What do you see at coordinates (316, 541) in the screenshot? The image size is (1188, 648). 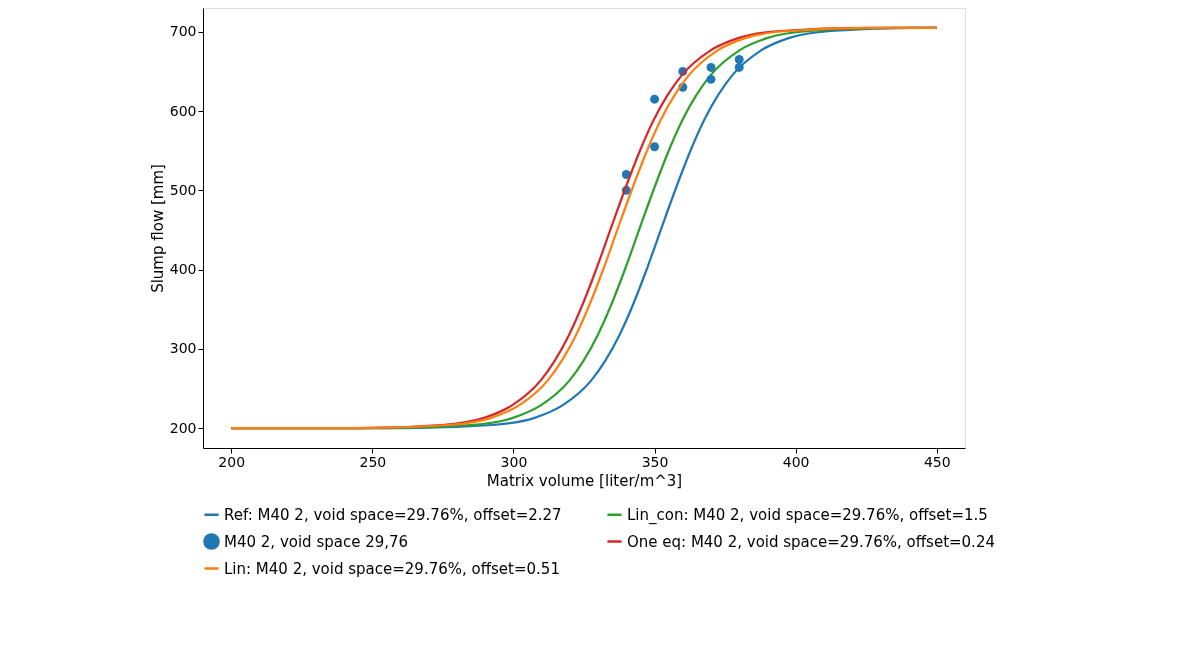 I see `legend-label: M40 2, void space 29,76` at bounding box center [316, 541].